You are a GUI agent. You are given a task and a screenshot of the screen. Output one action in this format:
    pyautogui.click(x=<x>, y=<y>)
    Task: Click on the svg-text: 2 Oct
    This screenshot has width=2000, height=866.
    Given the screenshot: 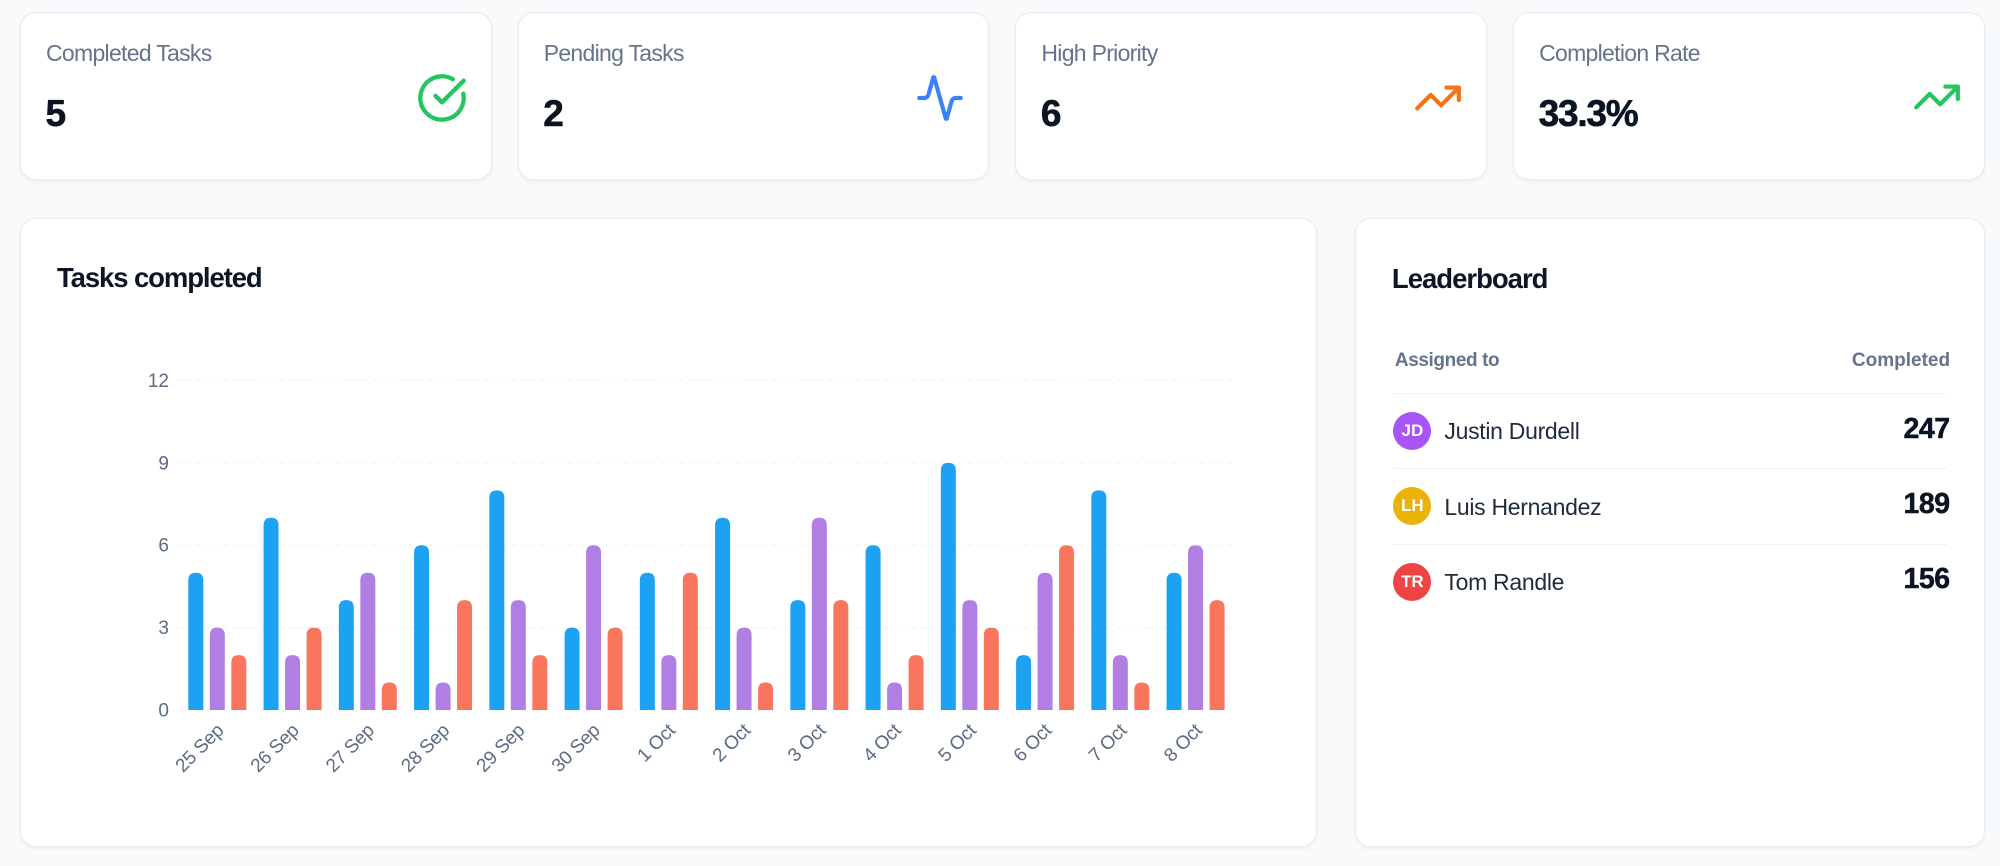 What is the action you would take?
    pyautogui.click(x=732, y=743)
    